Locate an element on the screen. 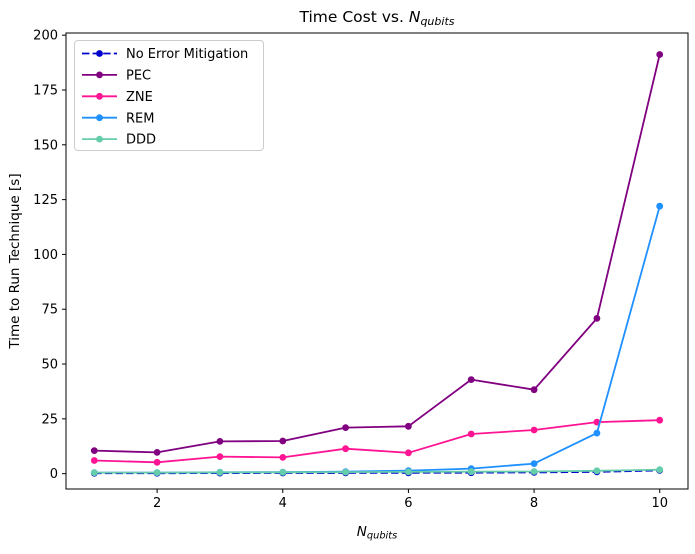  y-tick-label: 200 is located at coordinates (45, 36).